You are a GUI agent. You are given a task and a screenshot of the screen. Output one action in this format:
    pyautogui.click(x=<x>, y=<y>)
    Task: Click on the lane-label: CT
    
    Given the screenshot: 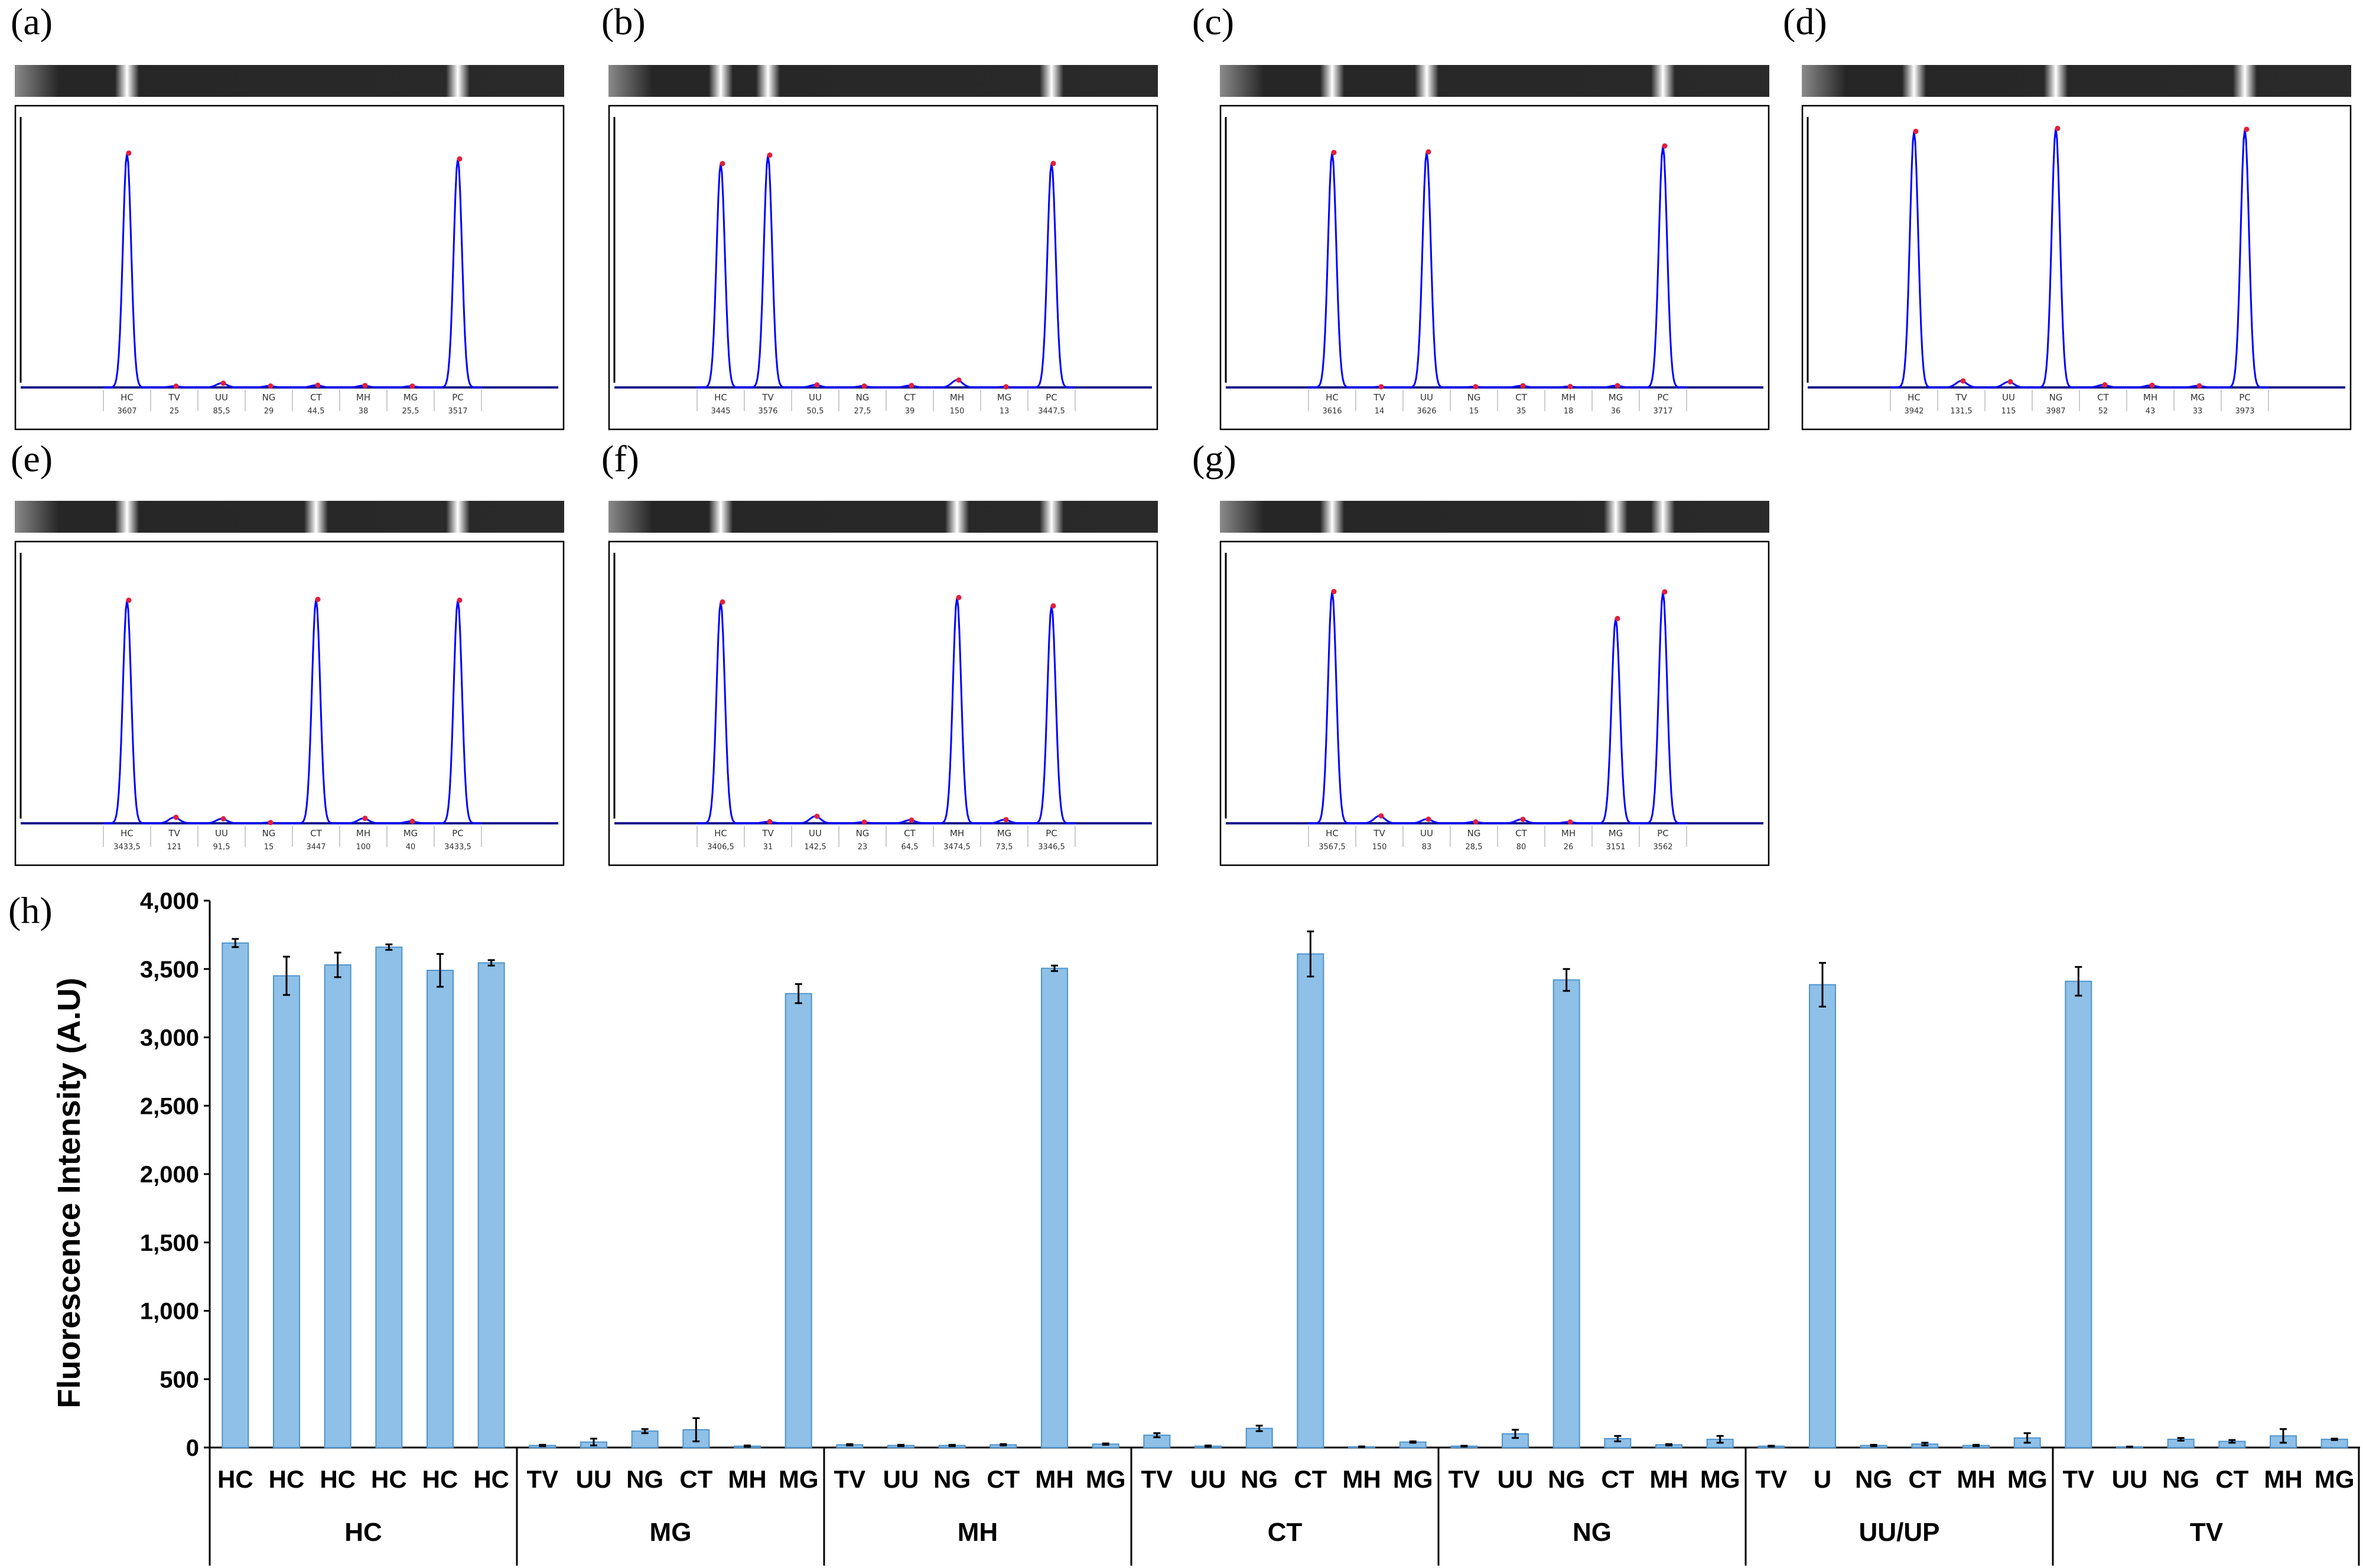 What is the action you would take?
    pyautogui.click(x=1521, y=833)
    